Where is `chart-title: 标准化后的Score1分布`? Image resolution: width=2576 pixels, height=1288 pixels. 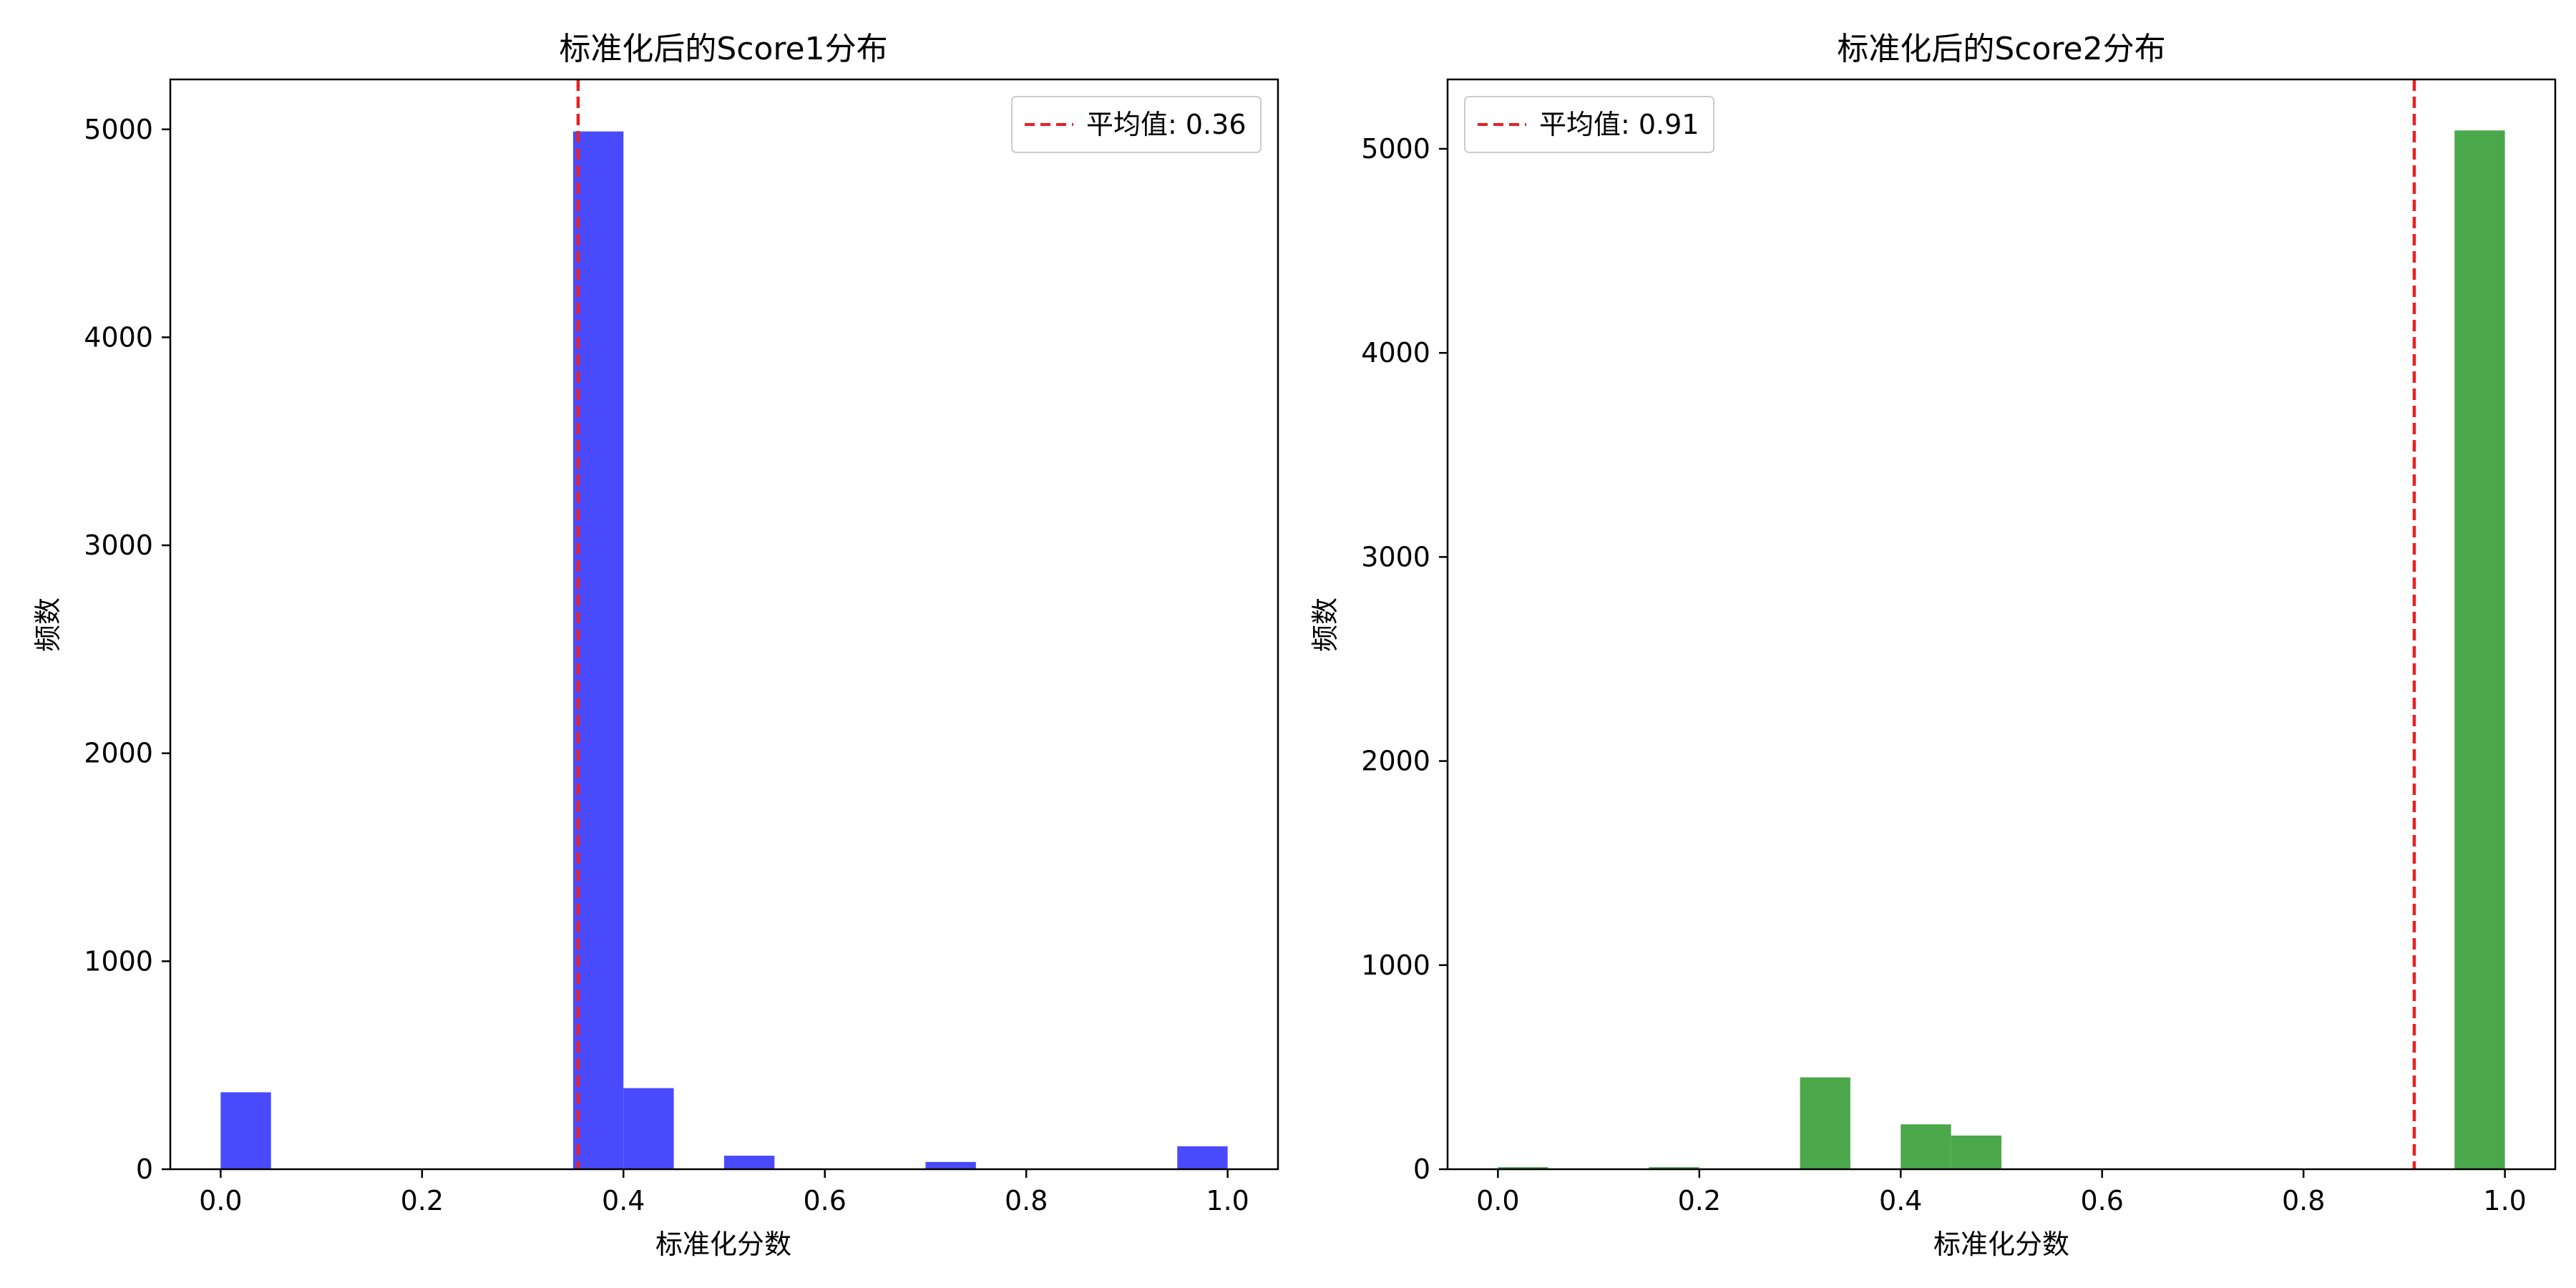 chart-title: 标准化后的Score1分布 is located at coordinates (723, 49).